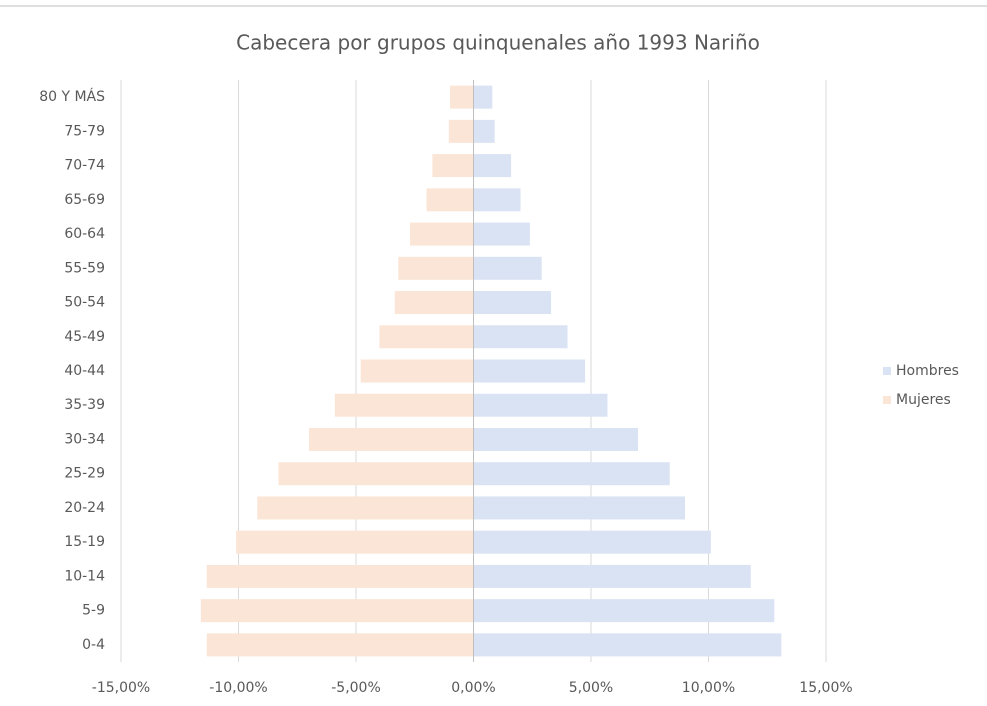  I want to click on x-tick-label: 10,00%, so click(708, 688).